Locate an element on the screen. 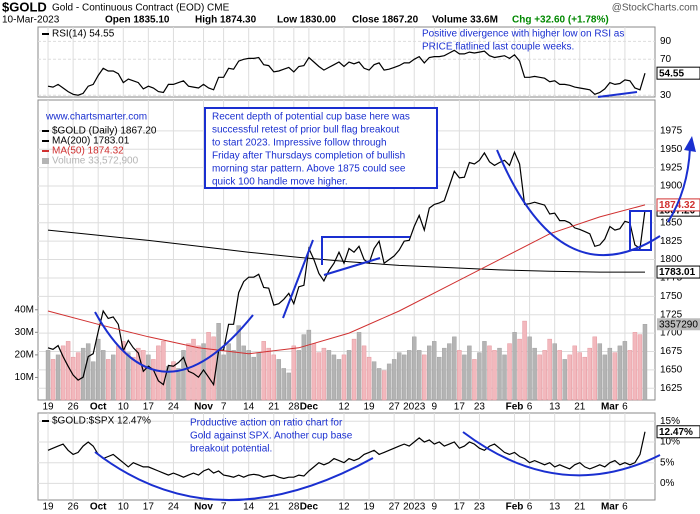 The width and height of the screenshot is (700, 514). flag-box is located at coordinates (365, 250).